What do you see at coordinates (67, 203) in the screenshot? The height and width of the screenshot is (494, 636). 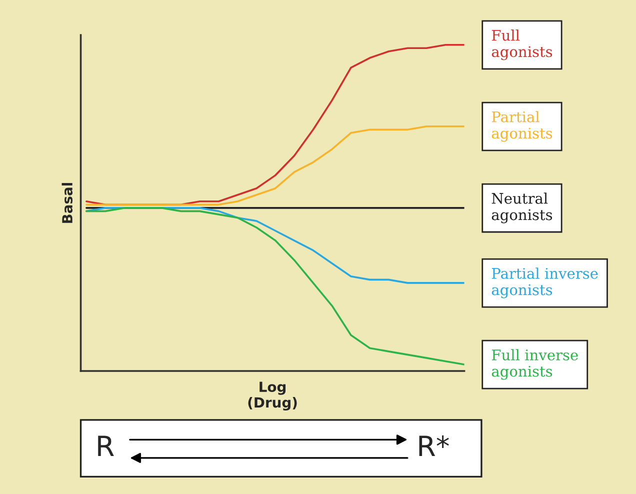 I see `y-axis-title: Basal` at bounding box center [67, 203].